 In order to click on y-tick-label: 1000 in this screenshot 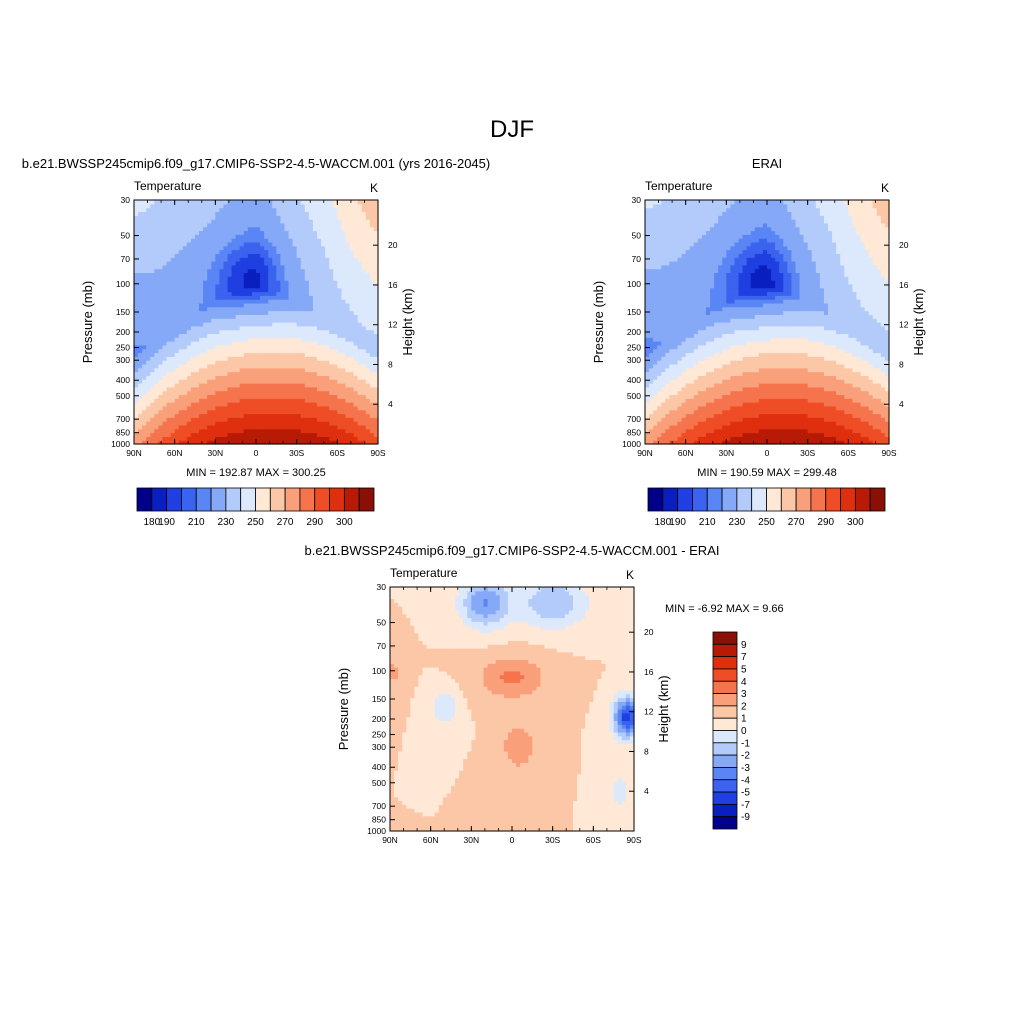, I will do `click(120, 444)`.